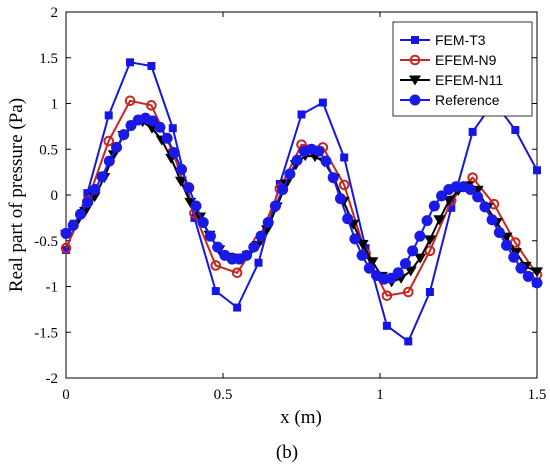 The width and height of the screenshot is (550, 468). Describe the element at coordinates (223, 395) in the screenshot. I see `x-tick-label: 0.5` at that location.